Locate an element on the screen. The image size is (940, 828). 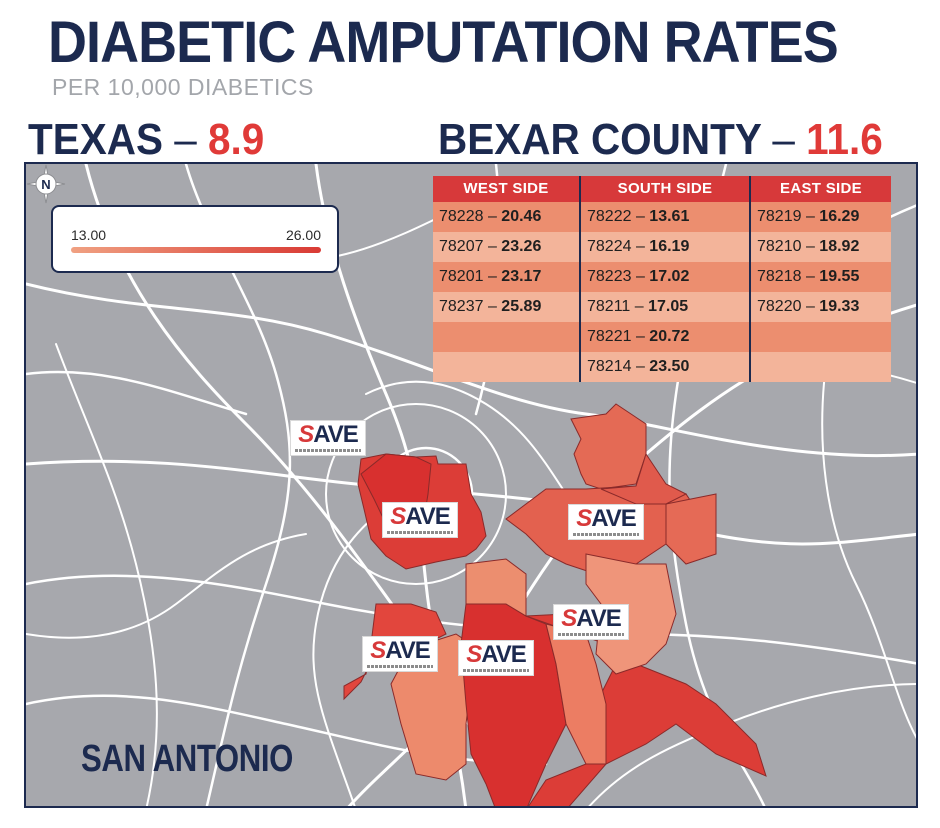
zip-code: 78221 is located at coordinates (609, 336).